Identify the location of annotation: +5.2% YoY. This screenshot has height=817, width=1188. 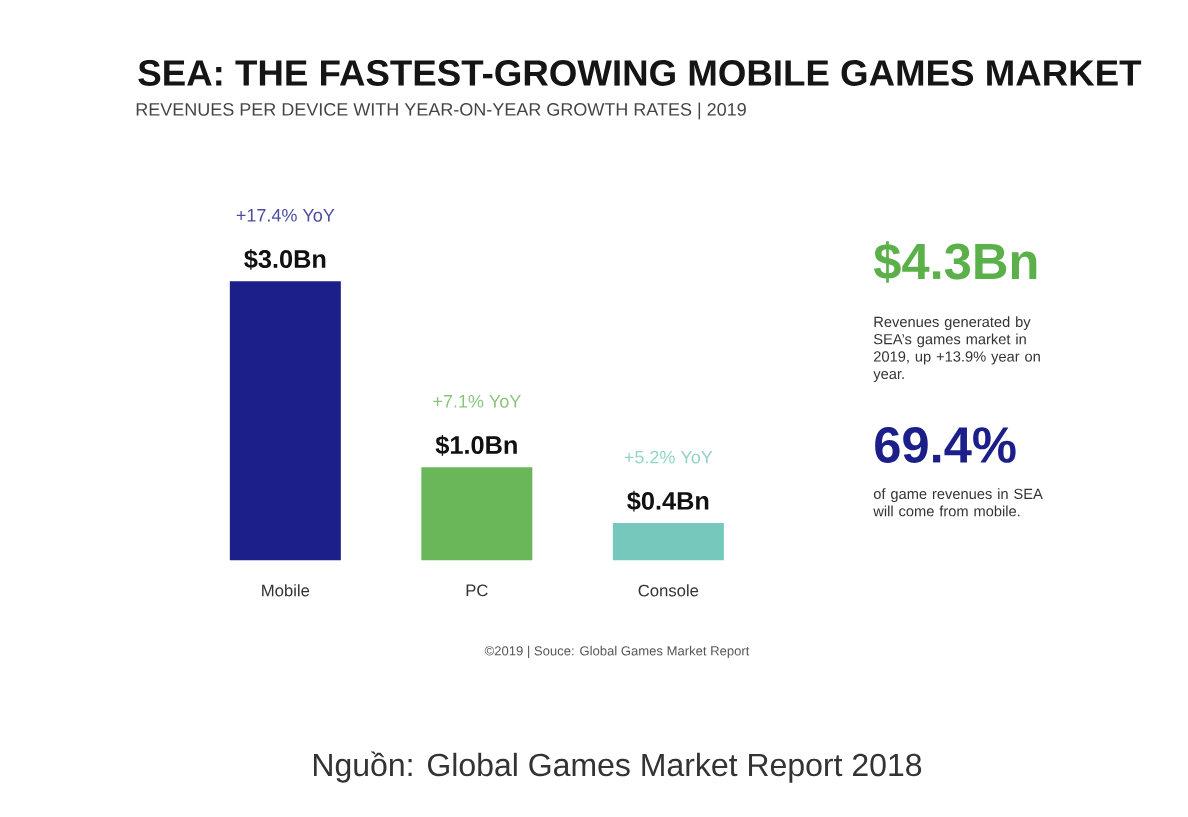
(668, 457).